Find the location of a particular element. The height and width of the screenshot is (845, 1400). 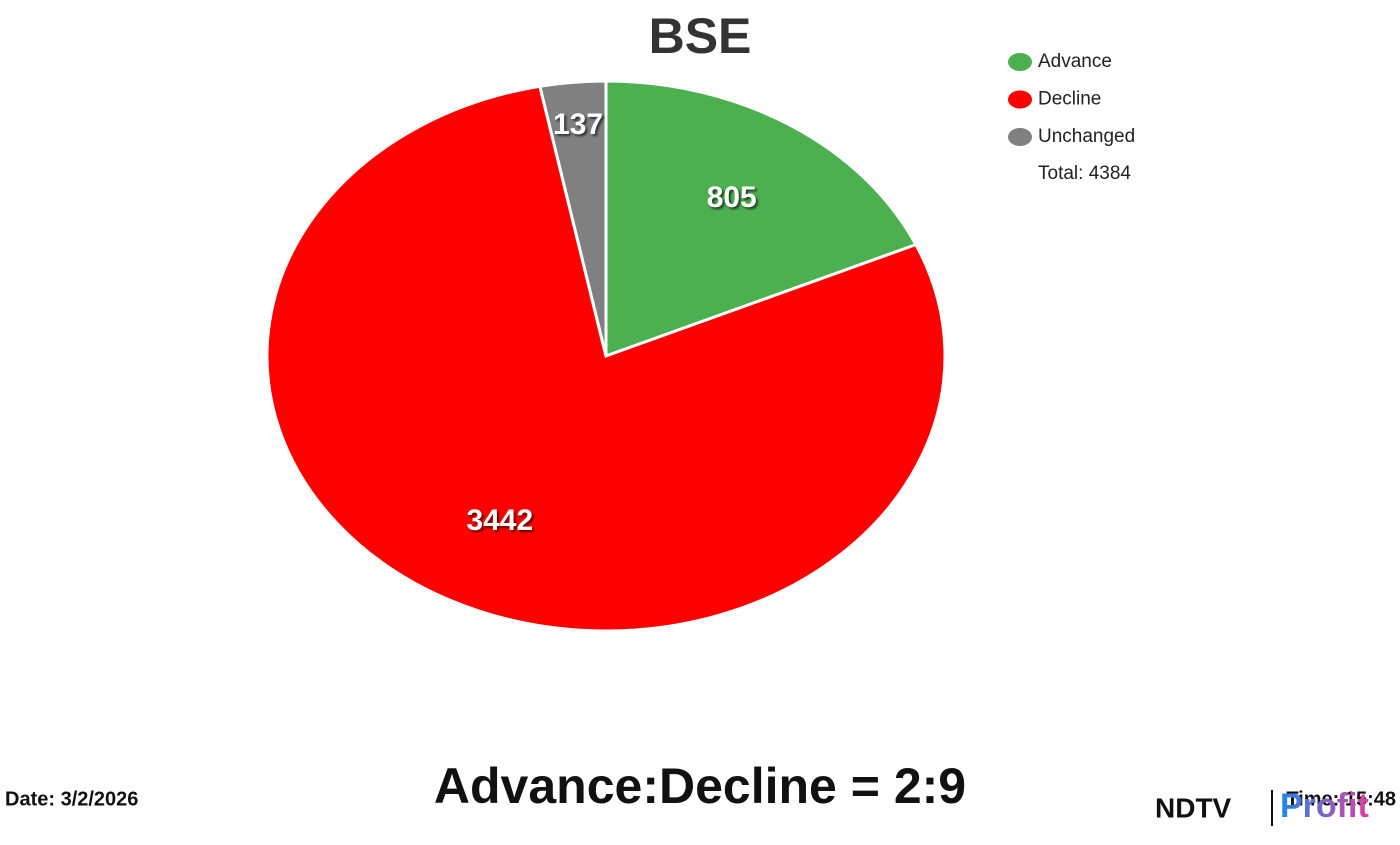

data-label: 137 is located at coordinates (578, 124).